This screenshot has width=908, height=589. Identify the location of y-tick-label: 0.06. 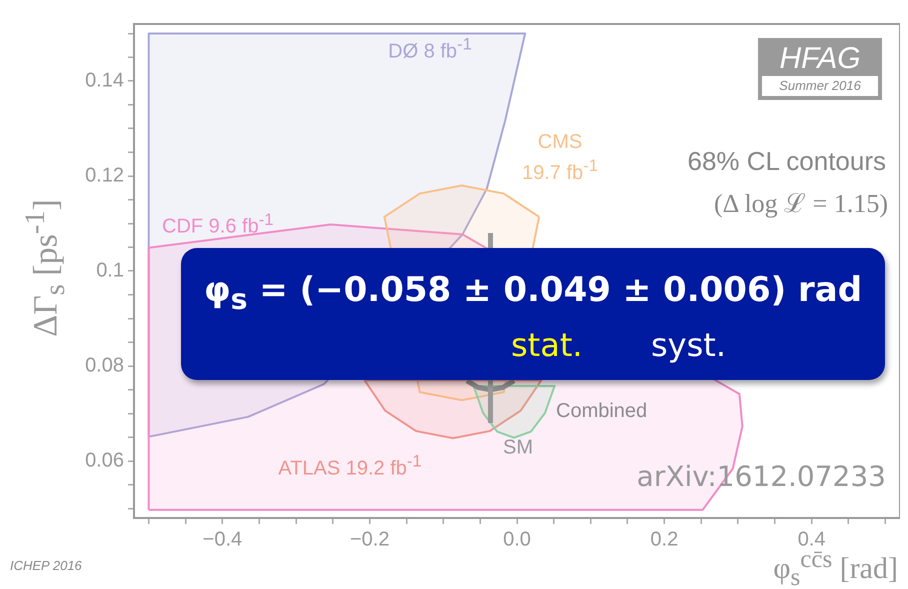
(104, 461).